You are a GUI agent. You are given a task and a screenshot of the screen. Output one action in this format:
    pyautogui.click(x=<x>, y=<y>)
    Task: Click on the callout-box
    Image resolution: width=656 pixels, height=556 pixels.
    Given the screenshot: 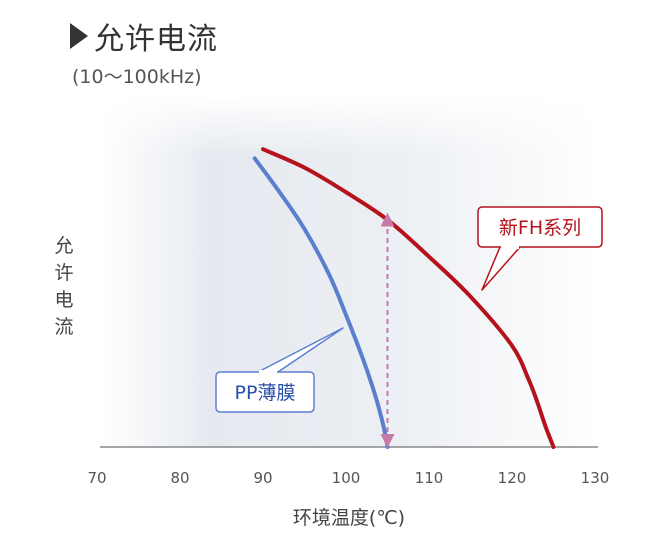 What is the action you would take?
    pyautogui.click(x=540, y=227)
    